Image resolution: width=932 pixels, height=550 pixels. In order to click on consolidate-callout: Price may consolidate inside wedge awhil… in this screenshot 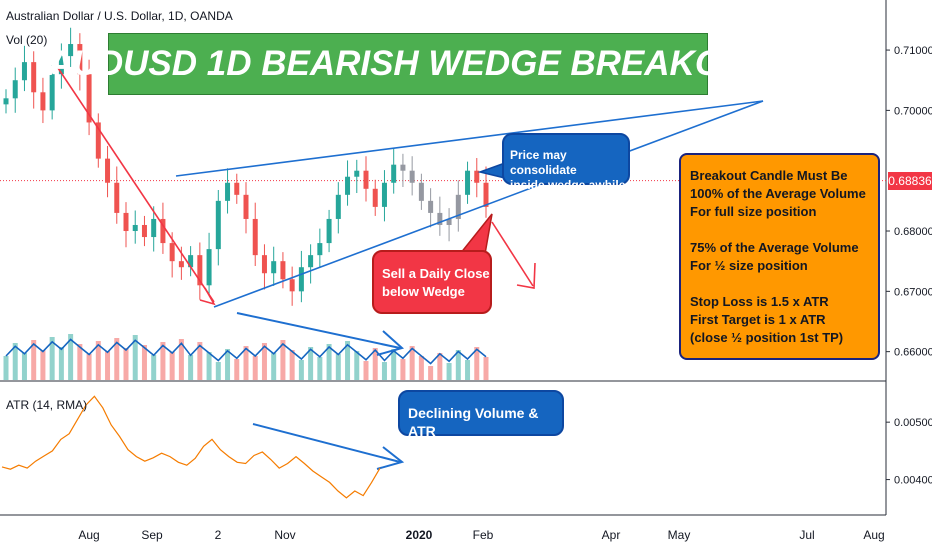, I will do `click(566, 162)`.